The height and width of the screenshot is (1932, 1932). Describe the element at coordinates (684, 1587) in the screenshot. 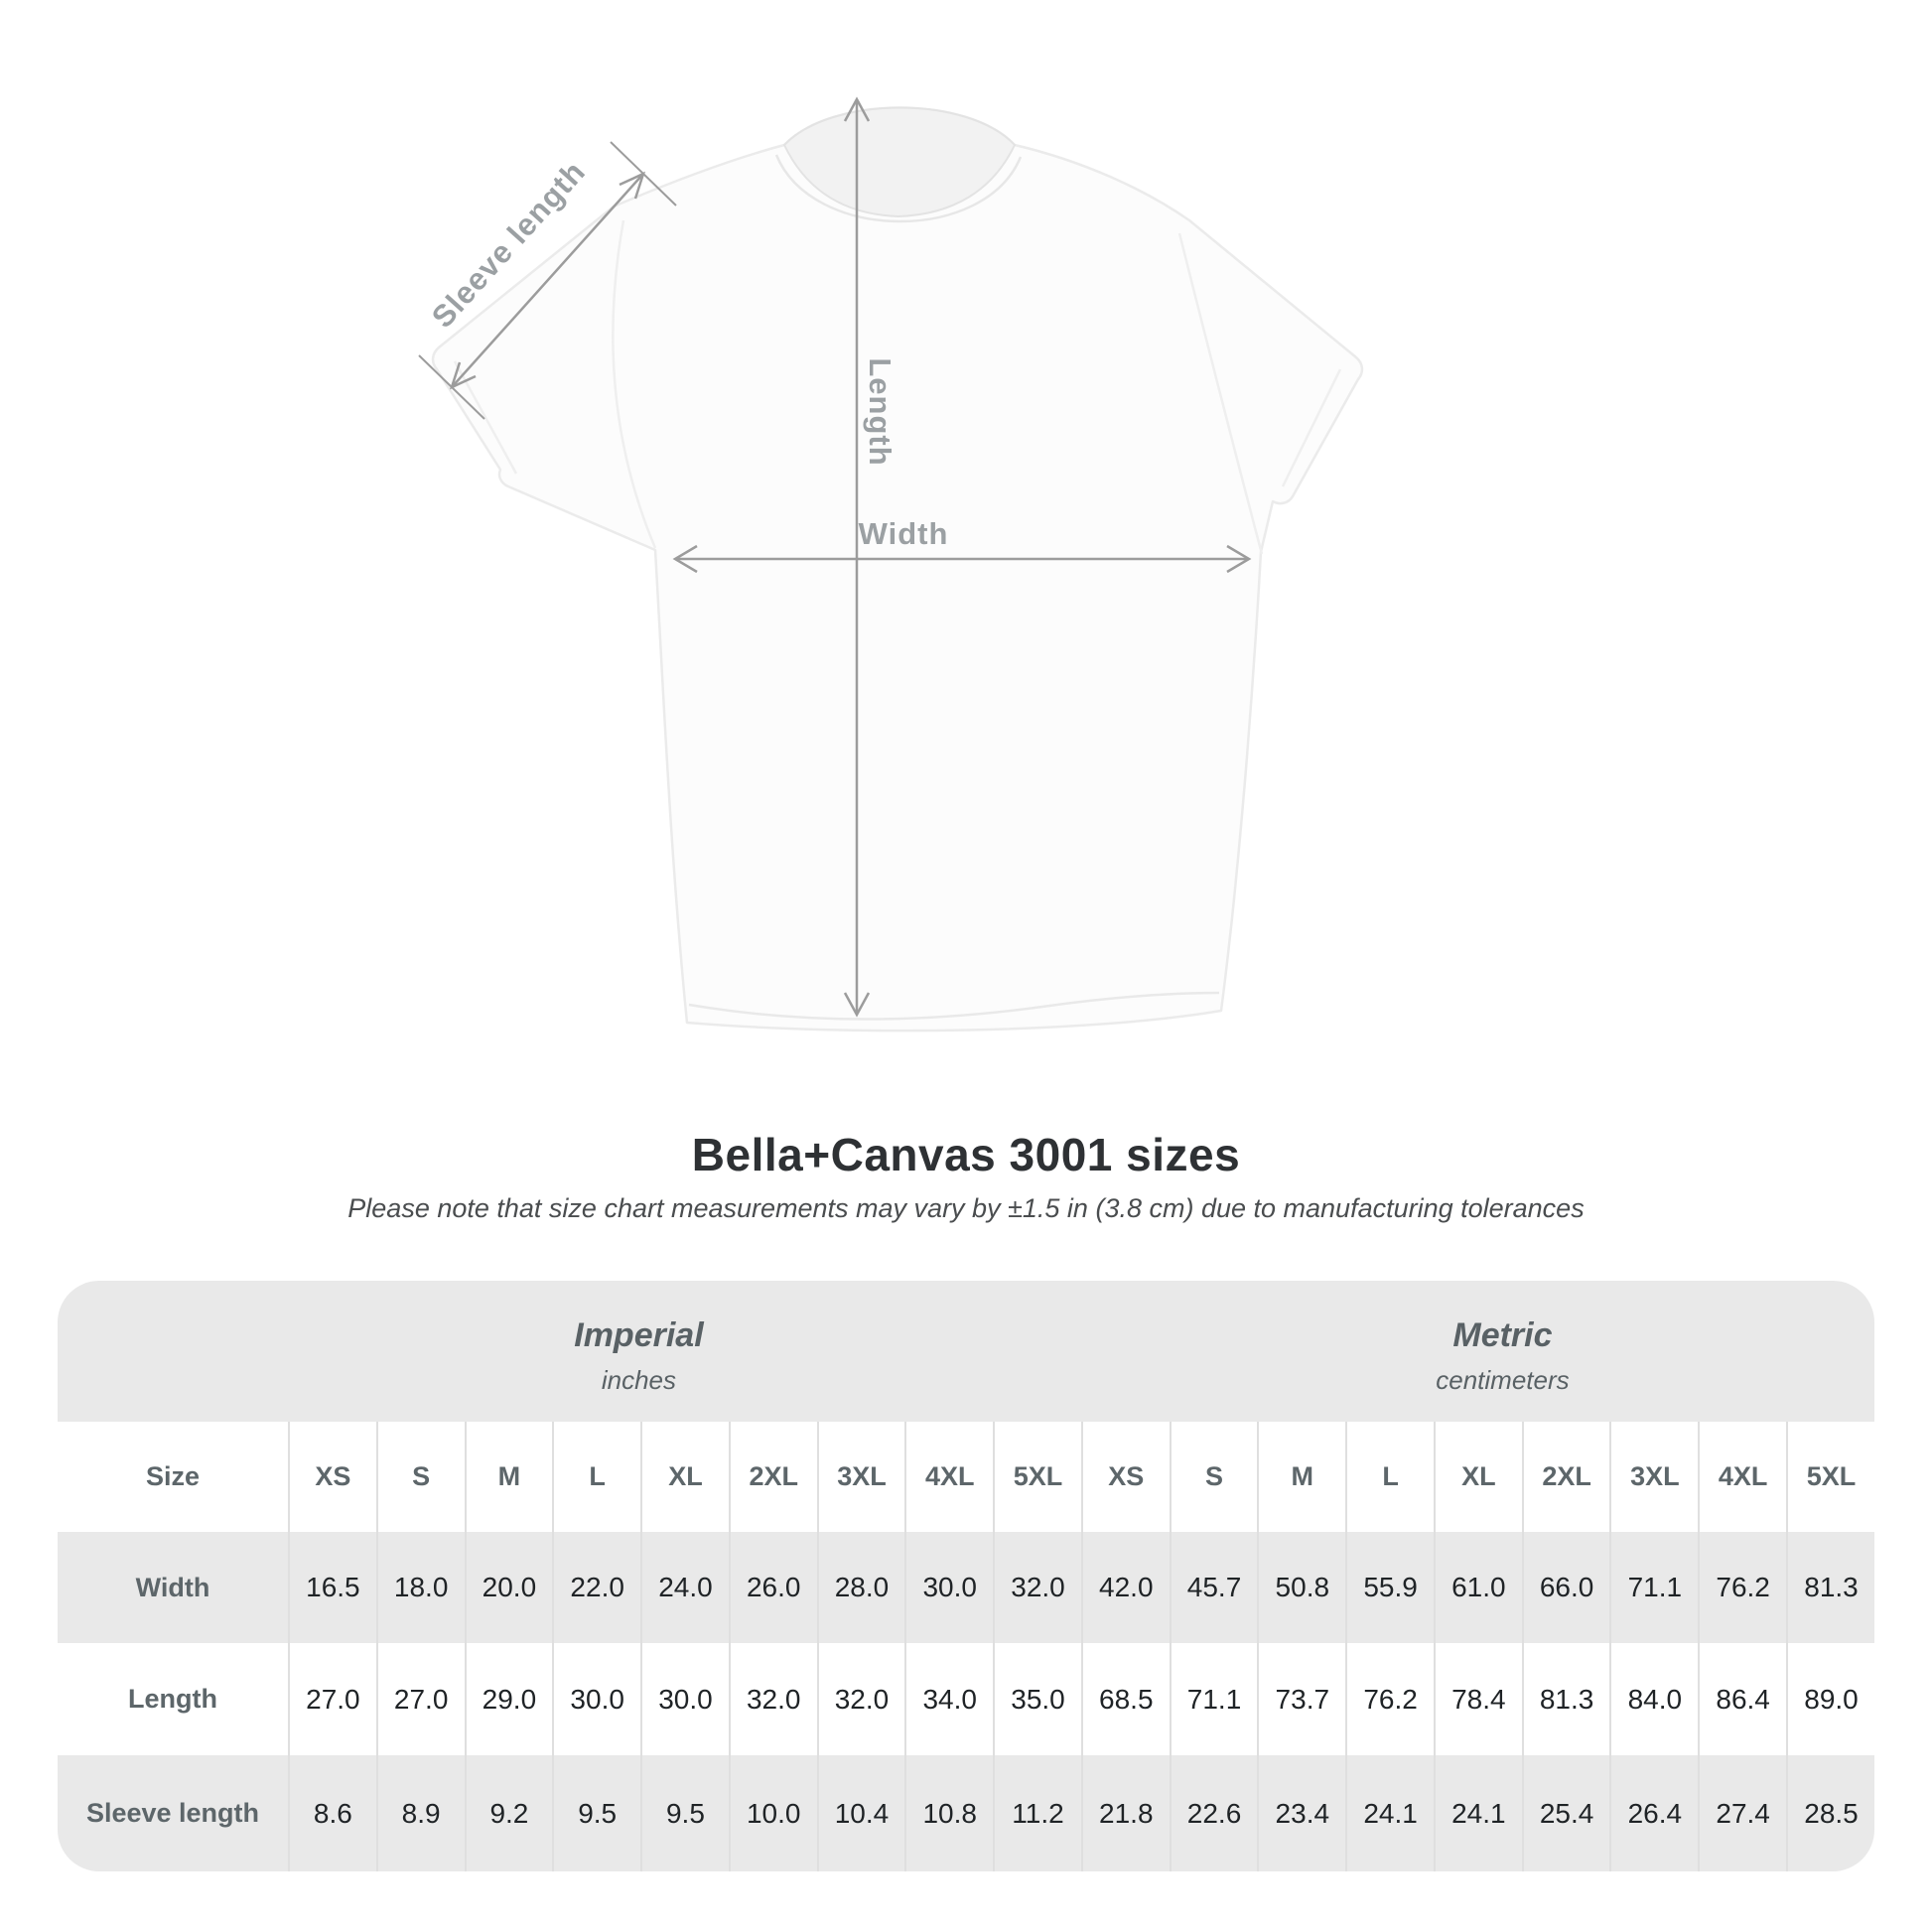

I see `value-cell: 24.0` at that location.